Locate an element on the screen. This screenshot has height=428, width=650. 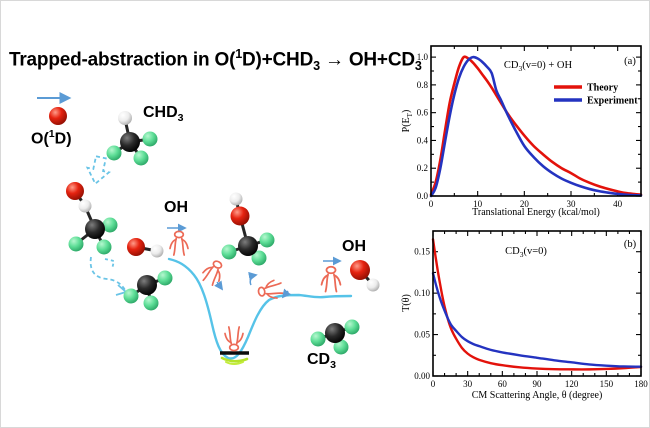
y-tick-label: 0.10 is located at coordinates (422, 293).